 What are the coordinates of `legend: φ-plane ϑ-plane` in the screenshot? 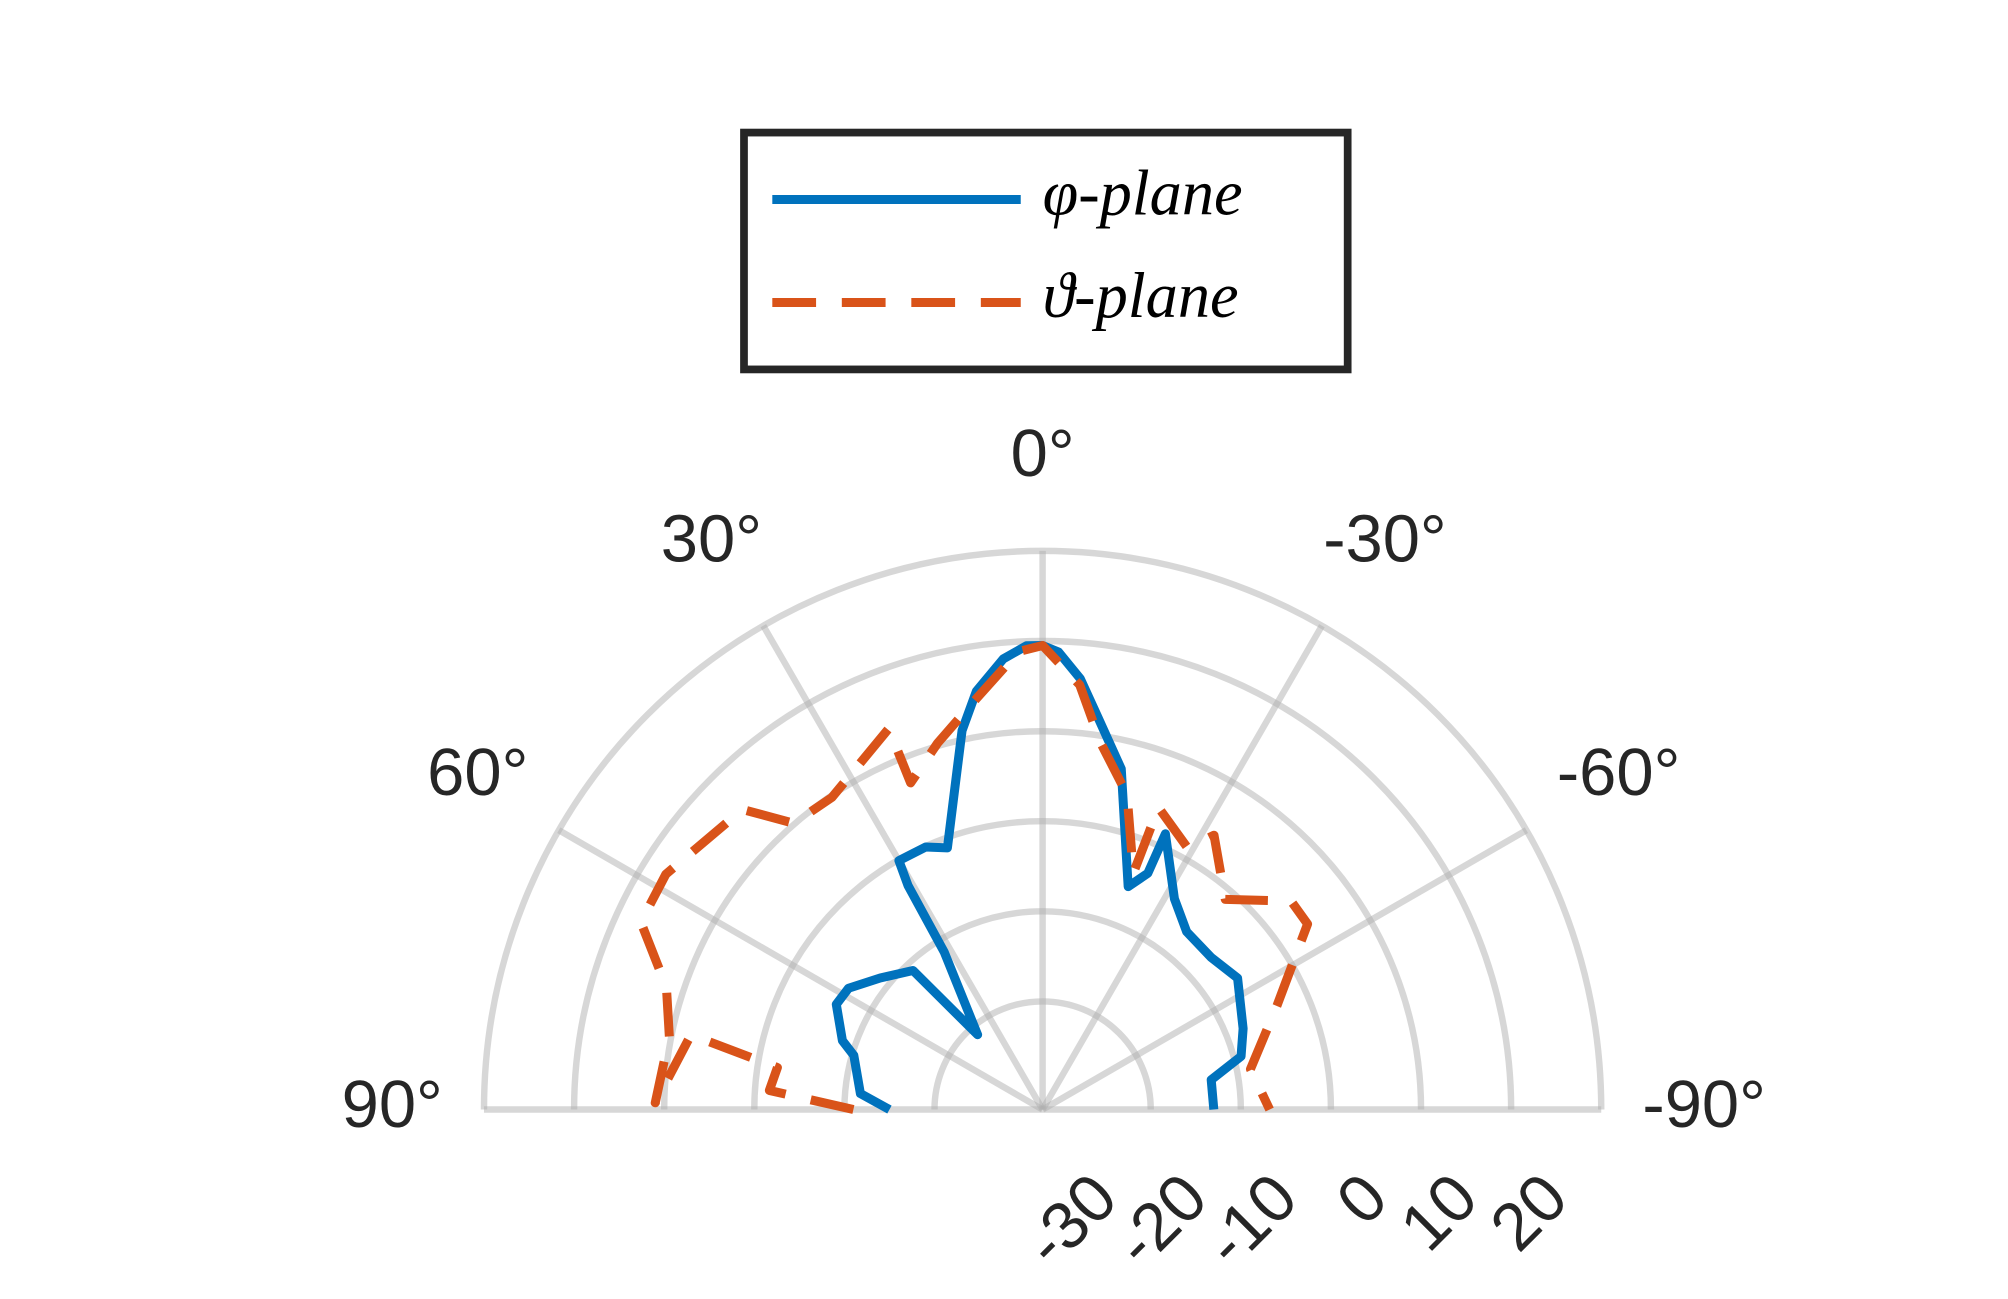 It's located at (1046, 251).